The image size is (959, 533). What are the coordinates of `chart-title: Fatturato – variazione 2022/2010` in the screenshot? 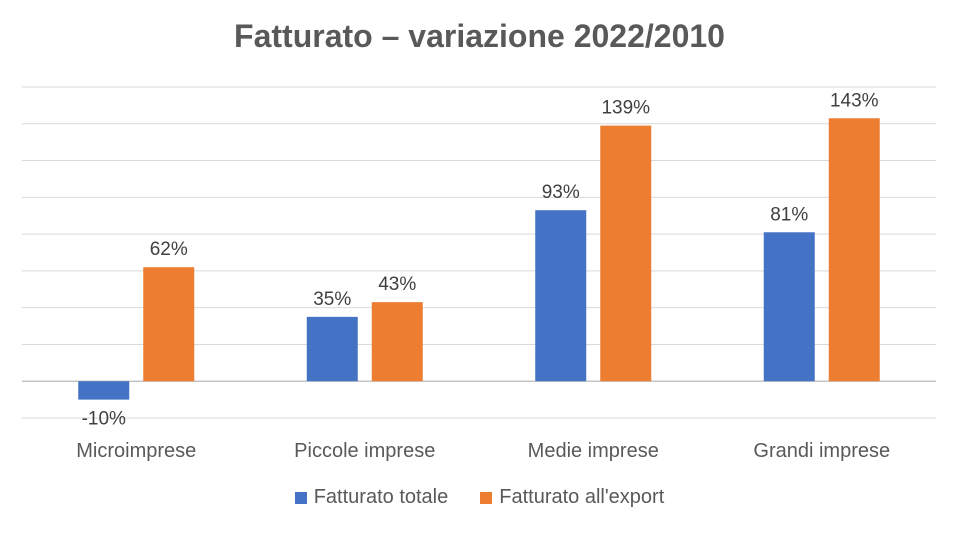 It's located at (479, 36).